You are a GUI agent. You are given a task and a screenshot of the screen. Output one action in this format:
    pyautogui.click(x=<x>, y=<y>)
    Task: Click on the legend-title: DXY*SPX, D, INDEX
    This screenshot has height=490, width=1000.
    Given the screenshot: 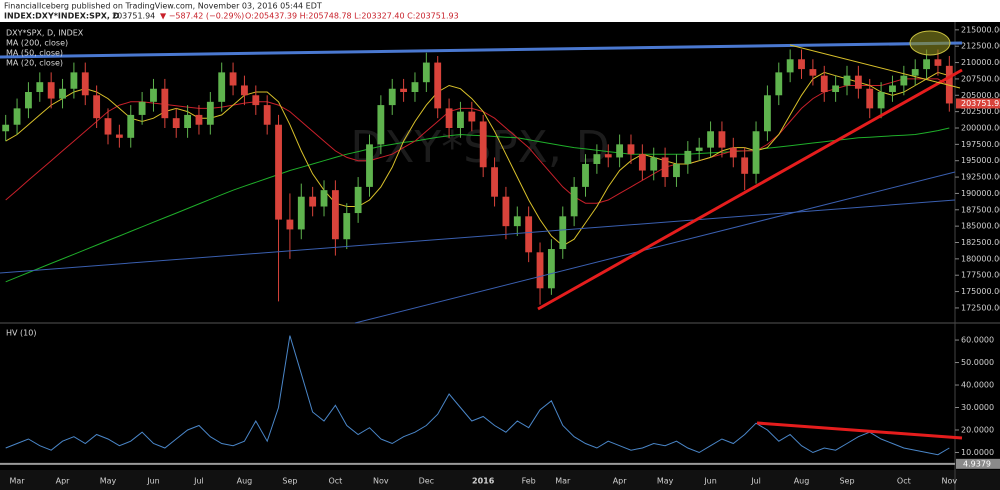 What is the action you would take?
    pyautogui.click(x=45, y=33)
    